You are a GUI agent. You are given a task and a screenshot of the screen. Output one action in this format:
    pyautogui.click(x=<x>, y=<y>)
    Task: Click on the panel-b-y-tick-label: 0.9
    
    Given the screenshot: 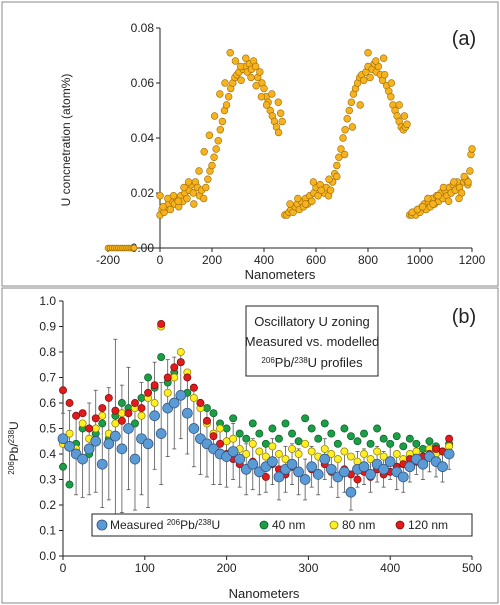 What is the action you would take?
    pyautogui.click(x=47, y=327)
    